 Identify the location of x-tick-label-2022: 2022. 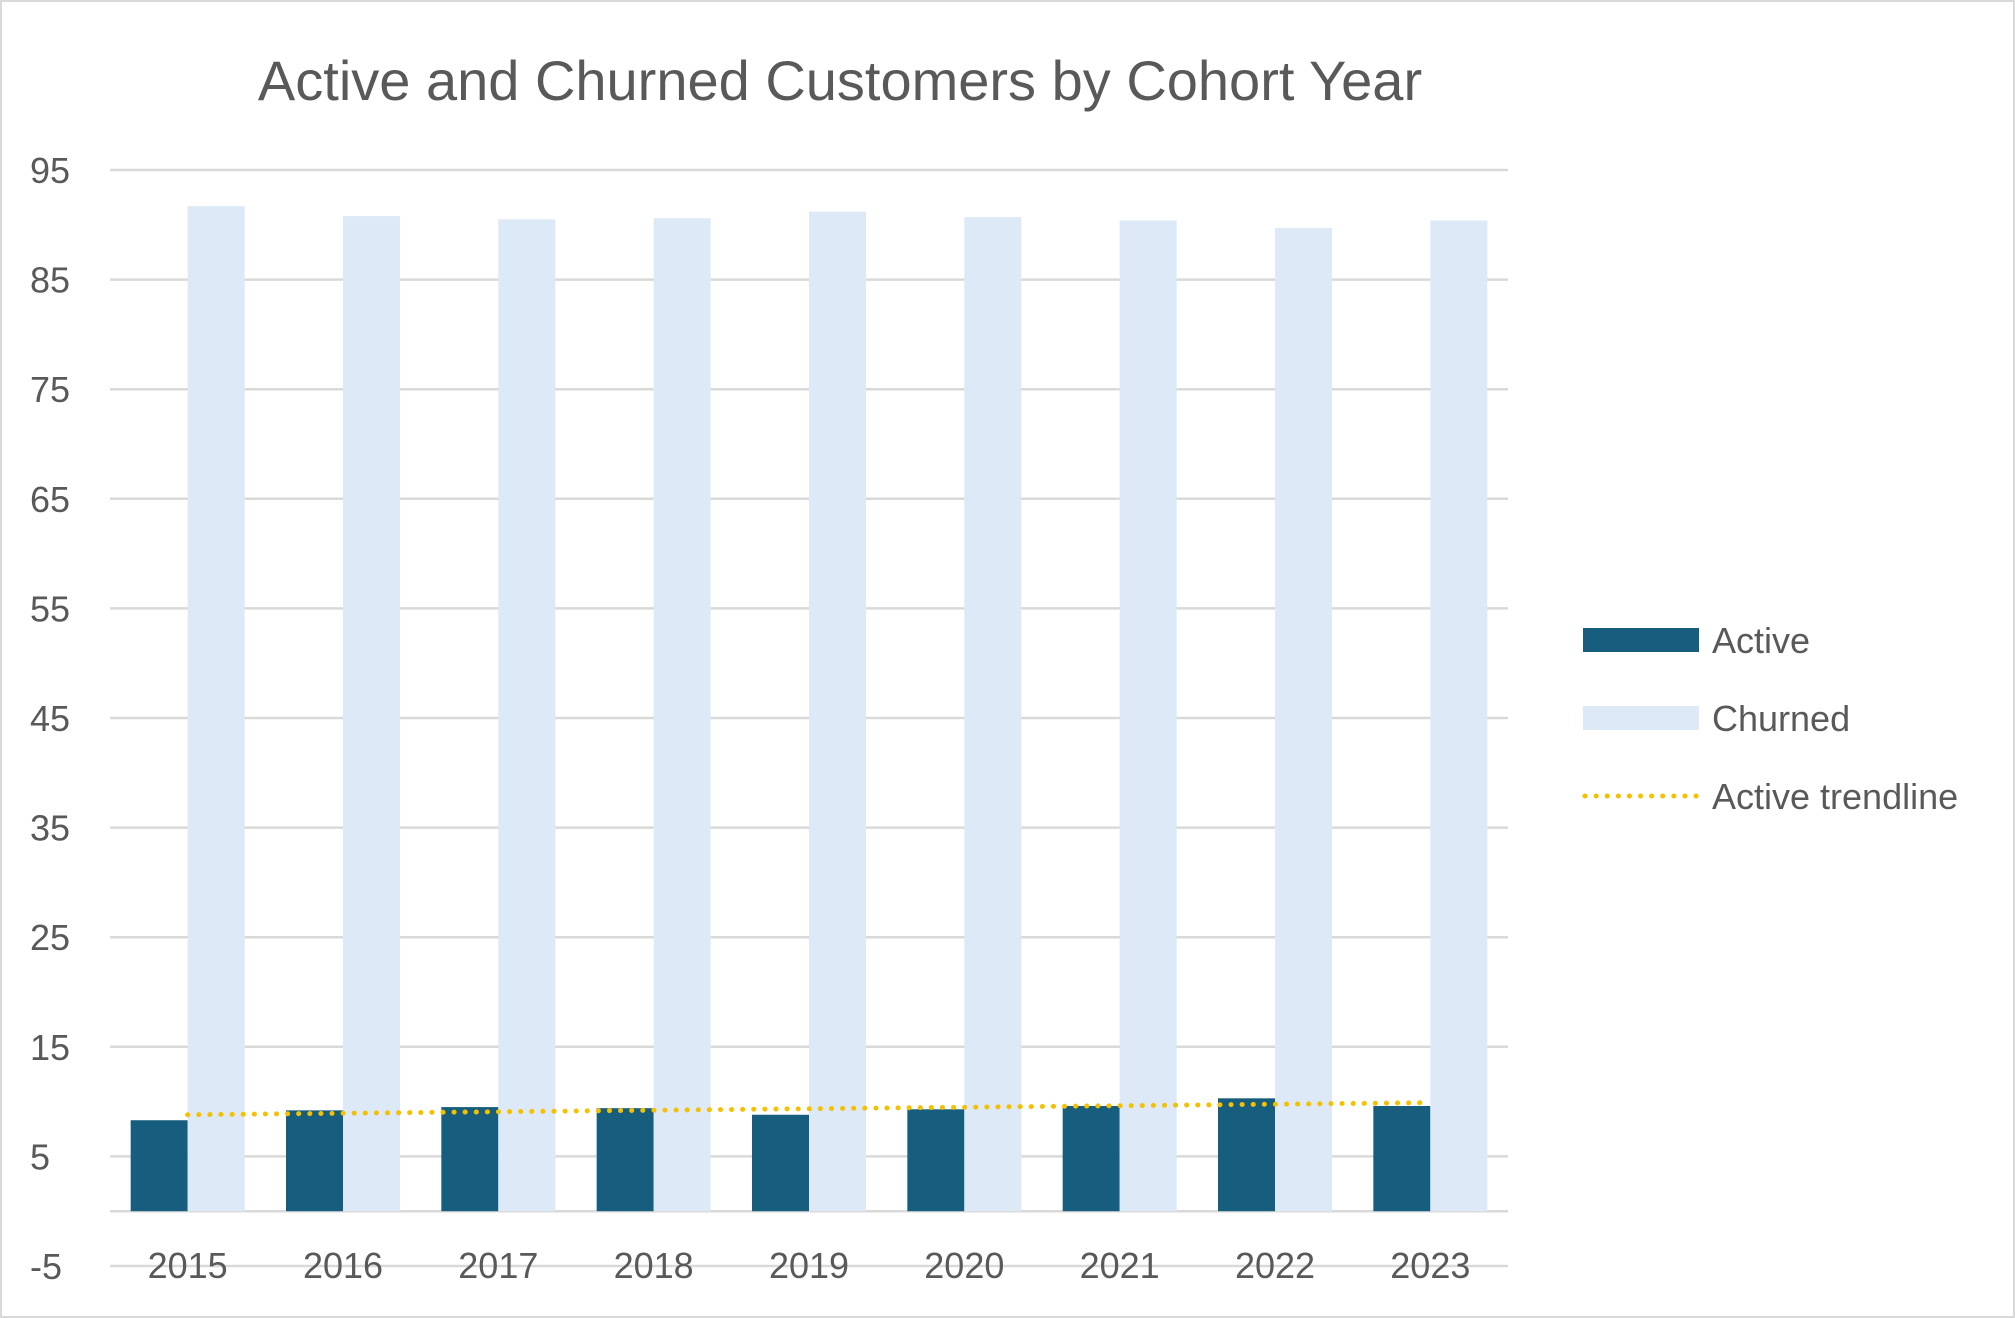
(1275, 1265).